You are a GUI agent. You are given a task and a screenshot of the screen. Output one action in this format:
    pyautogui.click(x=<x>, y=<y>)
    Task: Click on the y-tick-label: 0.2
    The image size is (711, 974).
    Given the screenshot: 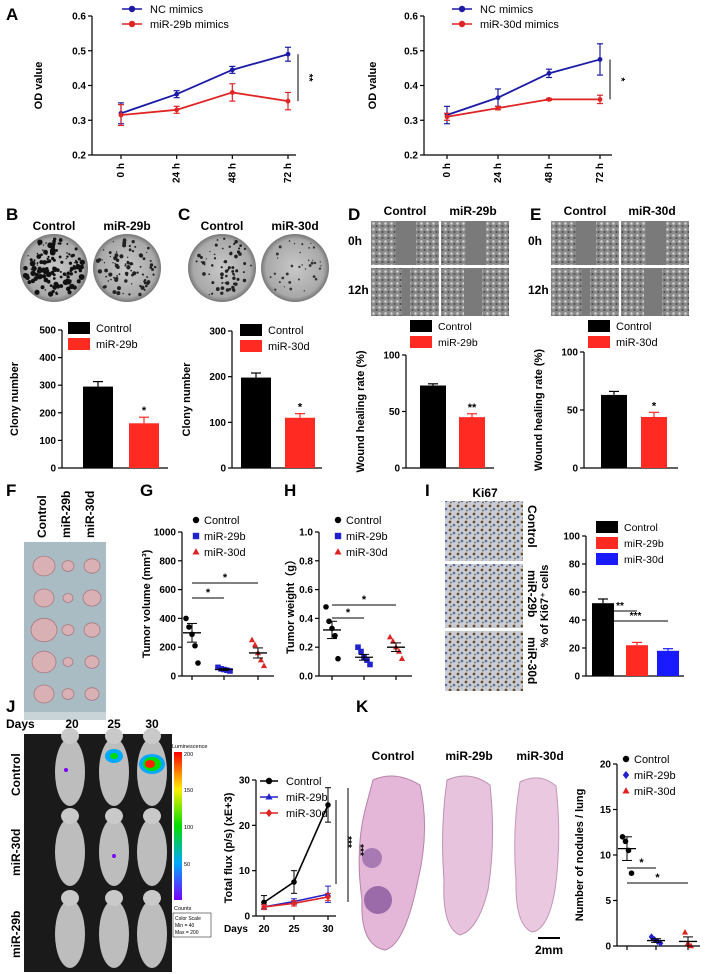 What is the action you would take?
    pyautogui.click(x=79, y=156)
    